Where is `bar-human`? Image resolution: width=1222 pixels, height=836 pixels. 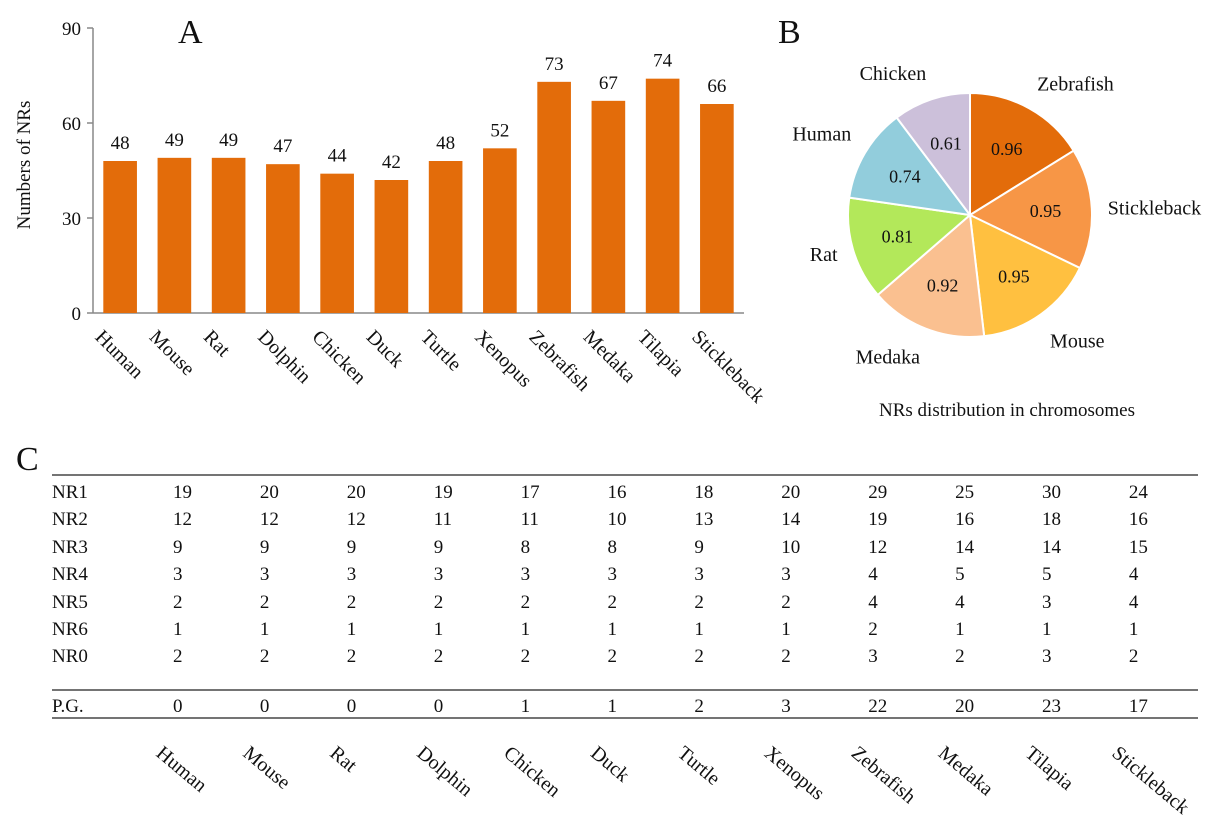 bar-human is located at coordinates (120, 237).